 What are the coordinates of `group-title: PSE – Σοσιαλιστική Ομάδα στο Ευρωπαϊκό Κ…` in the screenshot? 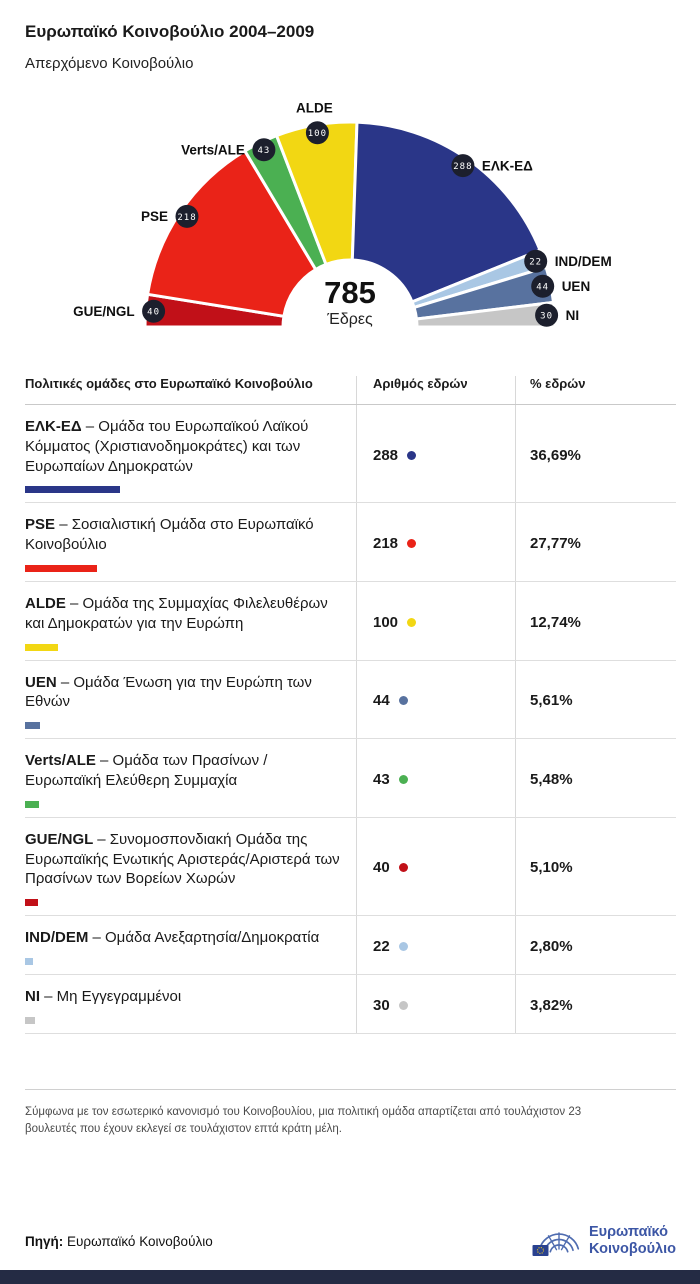 It's located at (169, 535).